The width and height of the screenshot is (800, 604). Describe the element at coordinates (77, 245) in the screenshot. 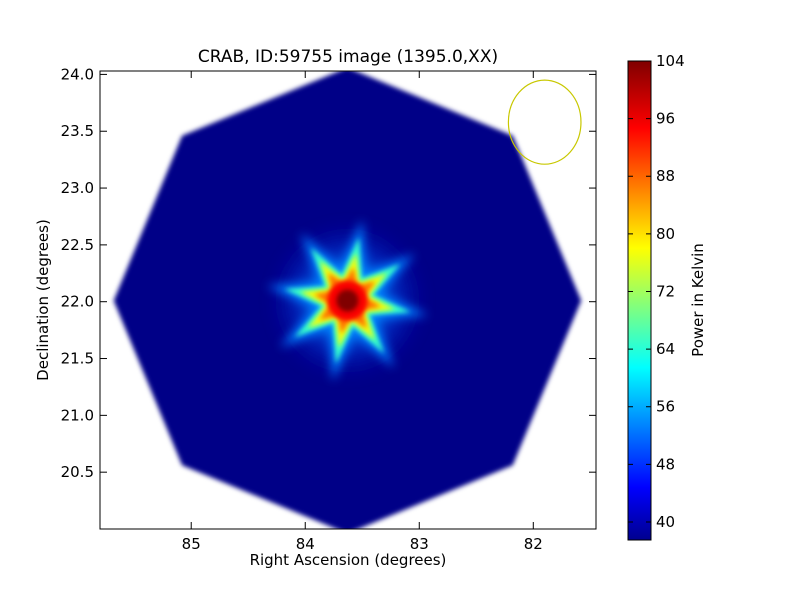

I see `y-tick-label: 22.5` at that location.